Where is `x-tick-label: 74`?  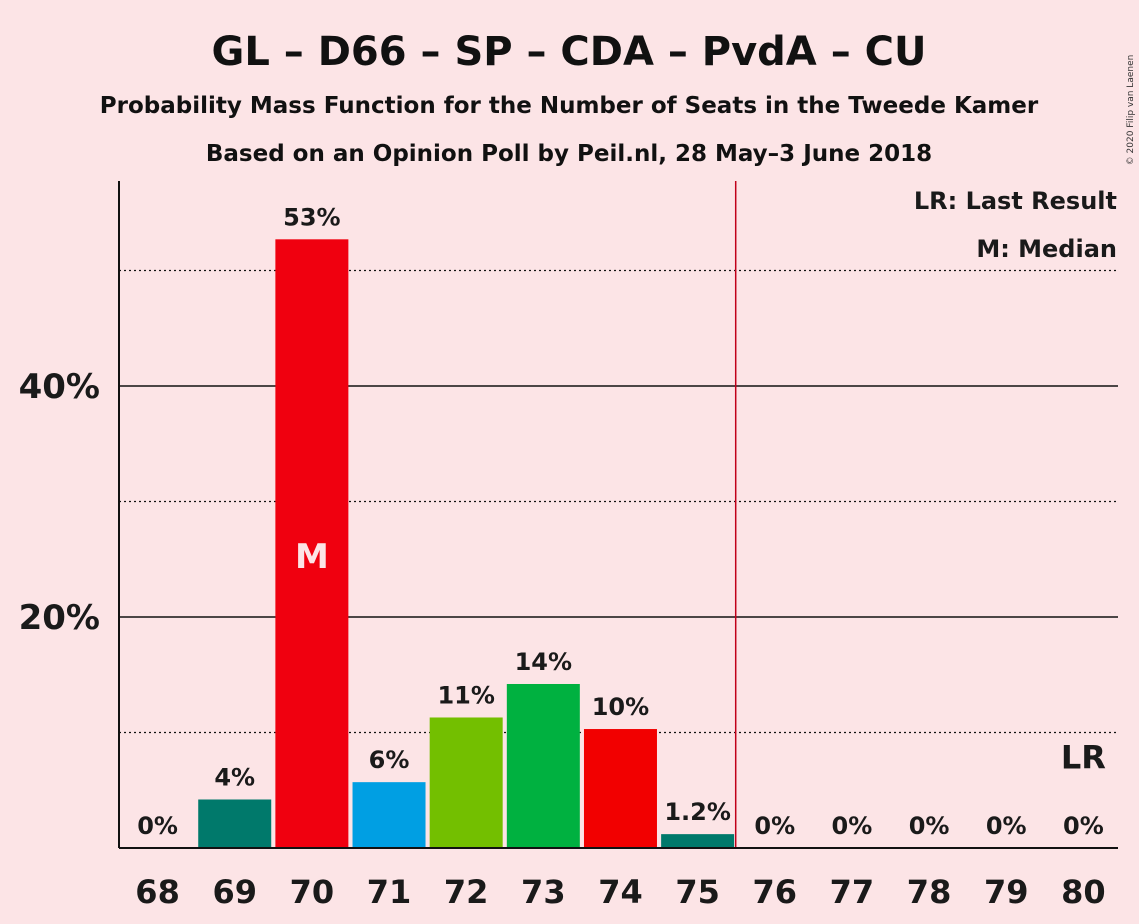 x-tick-label: 74 is located at coordinates (620, 892).